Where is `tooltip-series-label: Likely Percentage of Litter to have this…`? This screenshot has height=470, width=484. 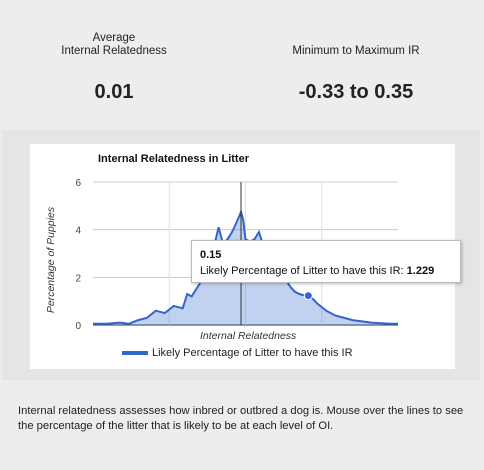 tooltip-series-label: Likely Percentage of Litter to have this… is located at coordinates (302, 271).